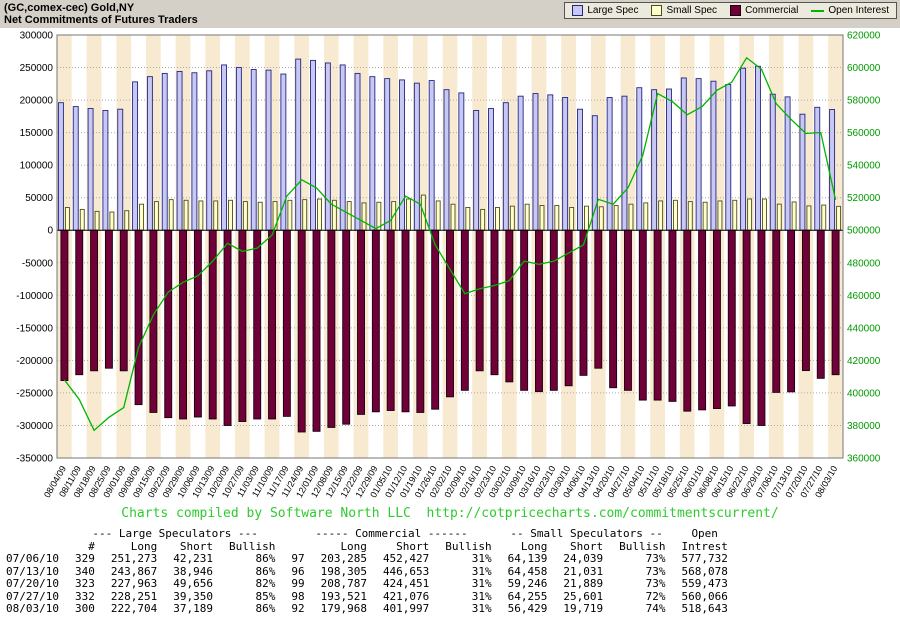  What do you see at coordinates (864, 328) in the screenshot?
I see `right-axis-tick-label: 440000` at bounding box center [864, 328].